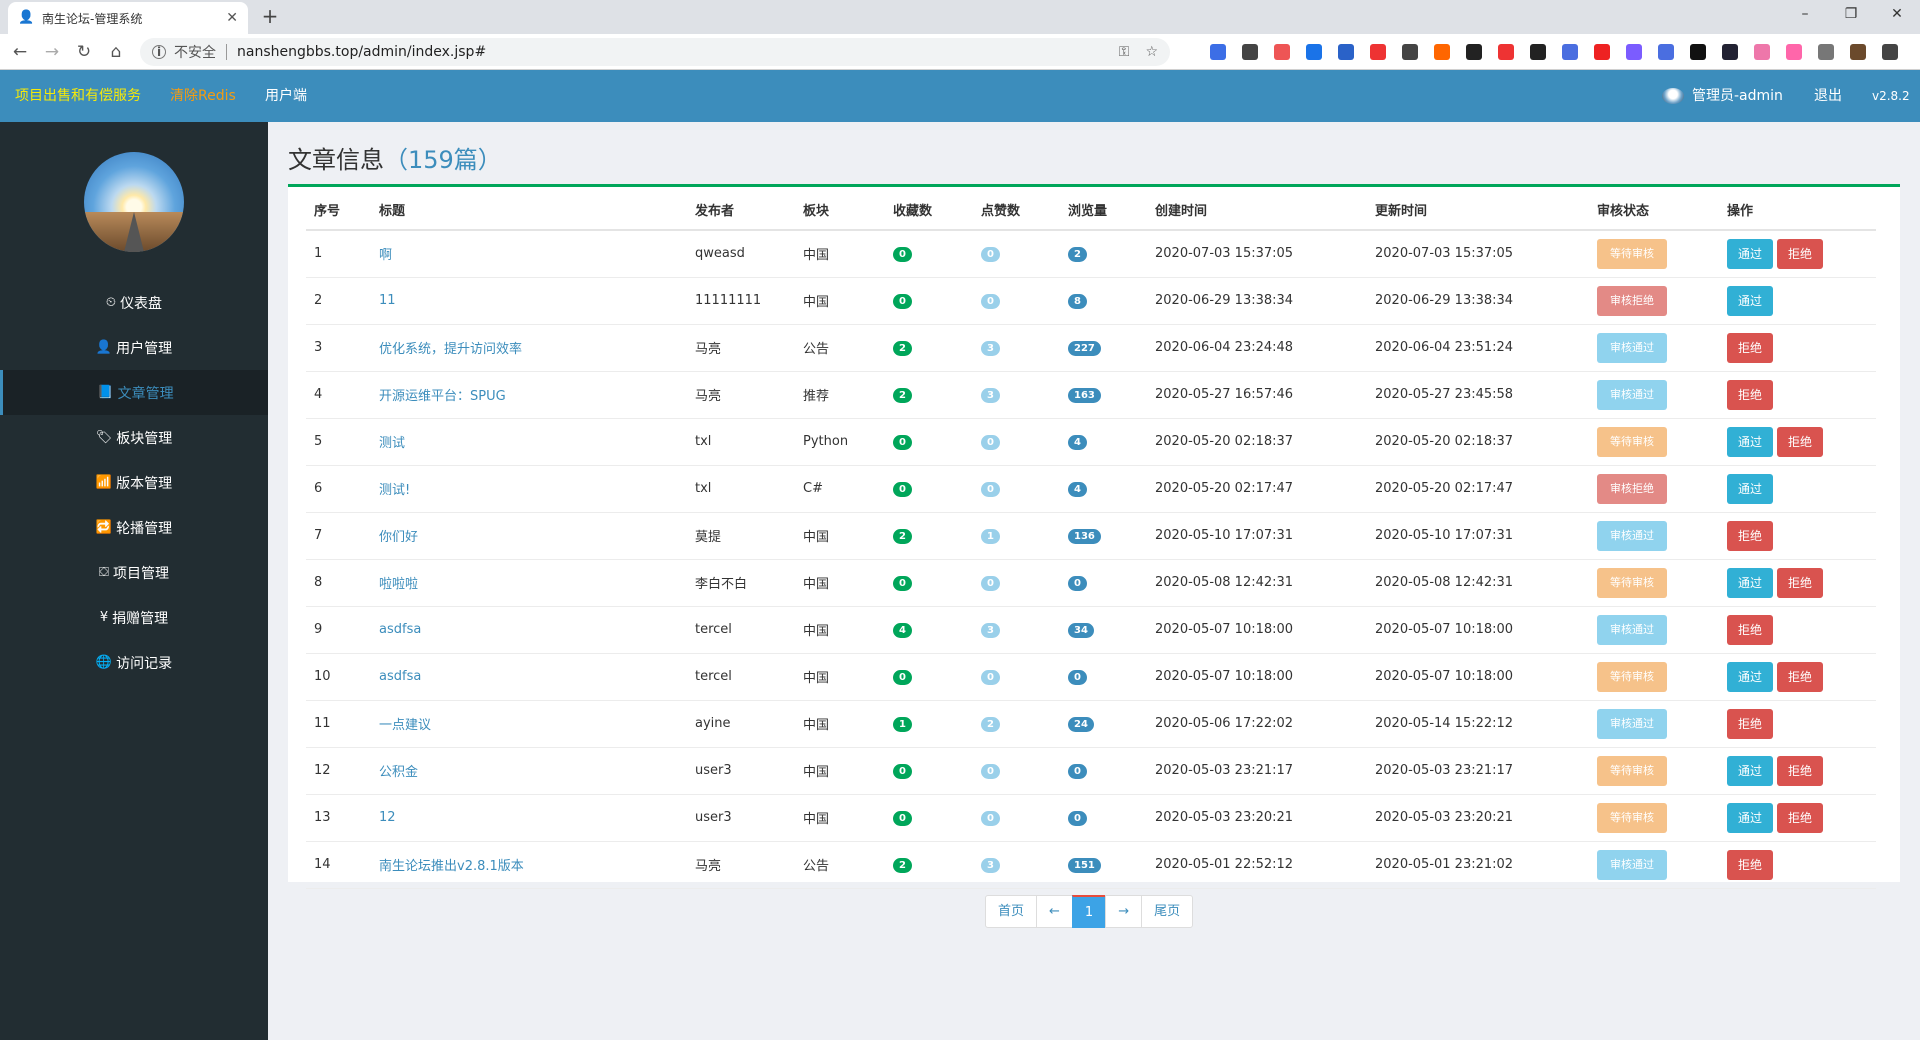 The height and width of the screenshot is (1040, 1920). Describe the element at coordinates (451, 349) in the screenshot. I see `article-title-link: 优化系统，提升访问效率` at that location.